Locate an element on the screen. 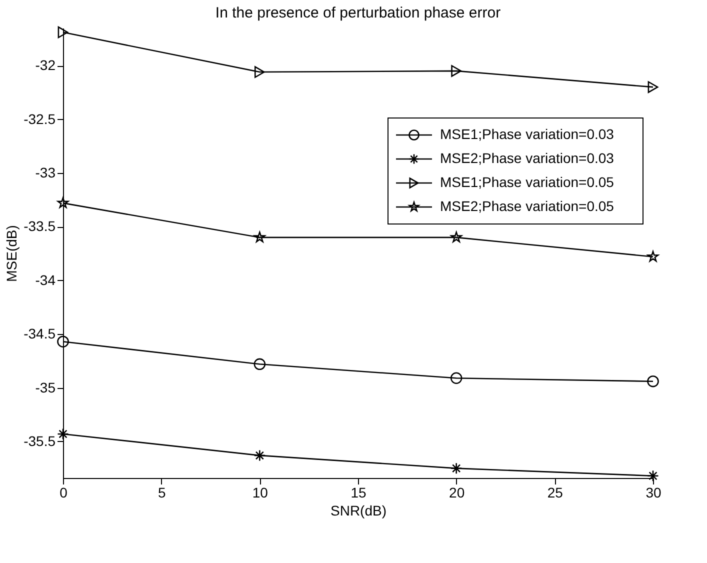 This screenshot has height=563, width=707. y-tick-label: -32.5 is located at coordinates (40, 118).